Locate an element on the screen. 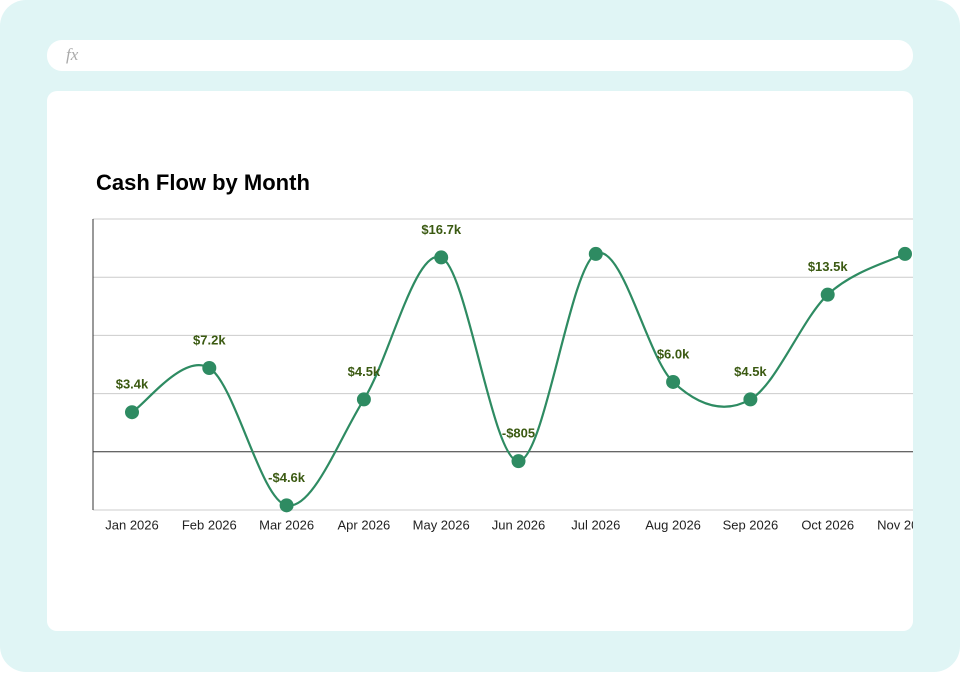  x-tick-label: Jul 2026 is located at coordinates (595, 524).